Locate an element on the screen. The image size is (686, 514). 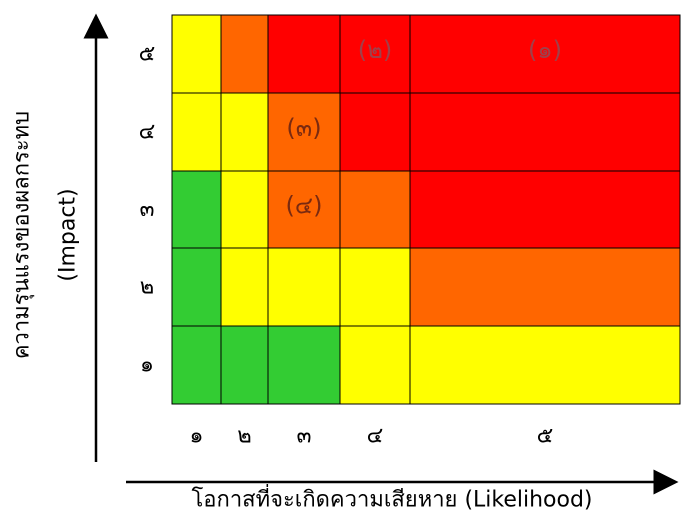
y-tick-1: ๑ is located at coordinates (147, 365).